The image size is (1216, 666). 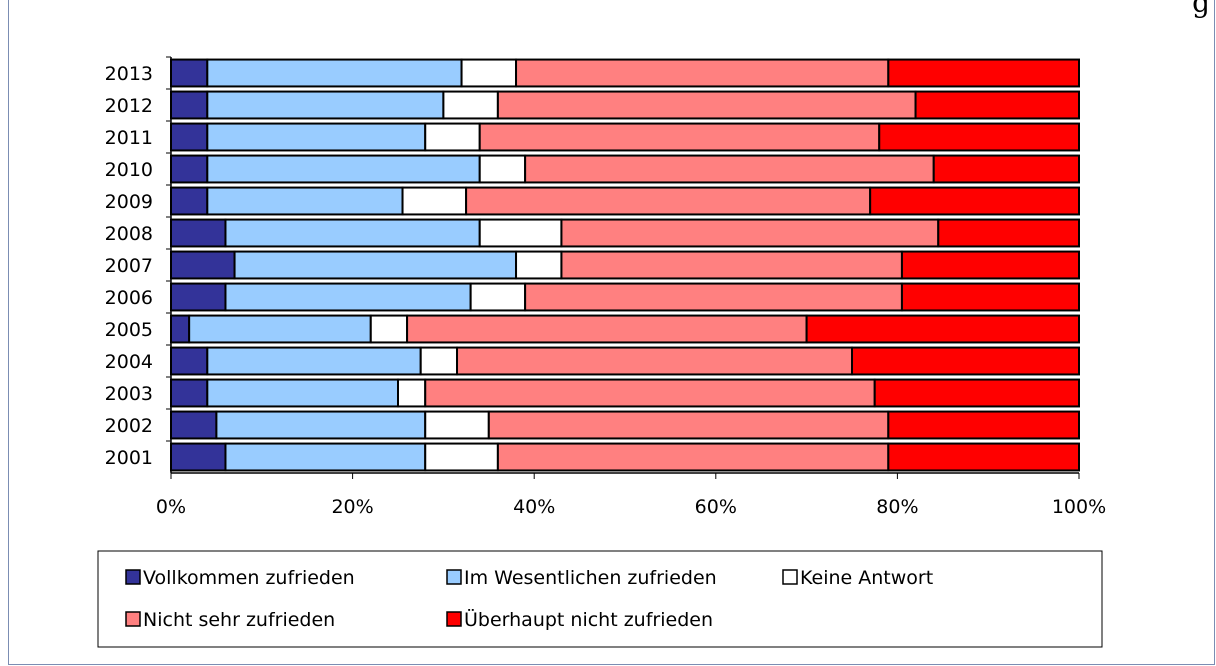 I want to click on corner-text: g, so click(x=1201, y=9).